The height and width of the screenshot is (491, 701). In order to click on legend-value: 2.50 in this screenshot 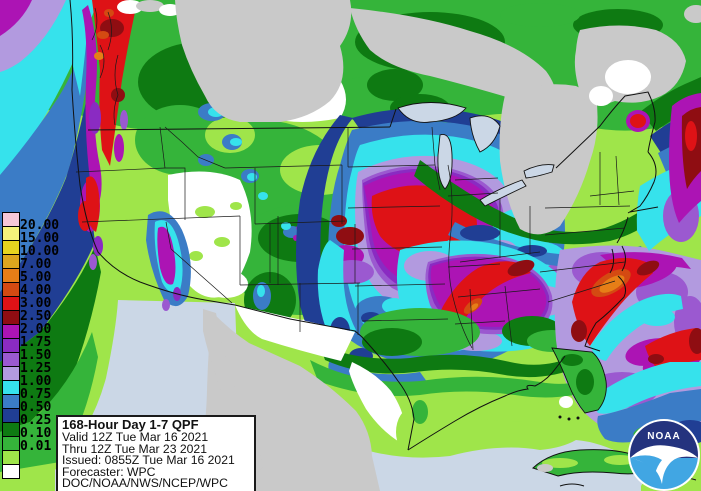, I will do `click(36, 316)`.